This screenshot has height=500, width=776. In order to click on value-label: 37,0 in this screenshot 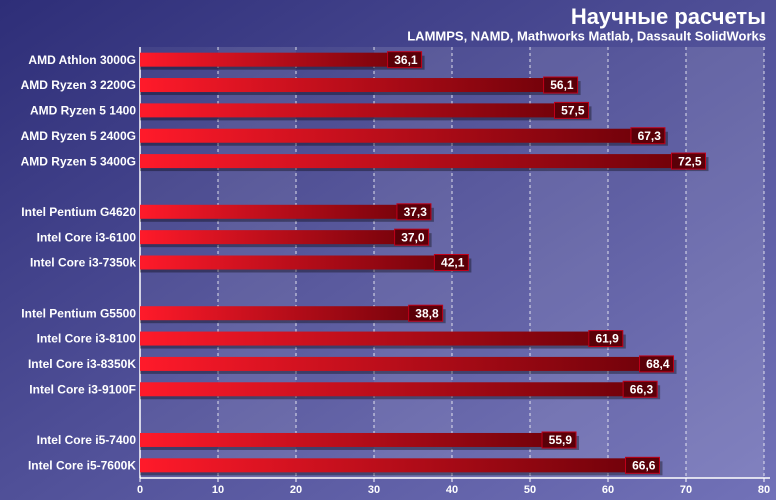, I will do `click(413, 237)`.